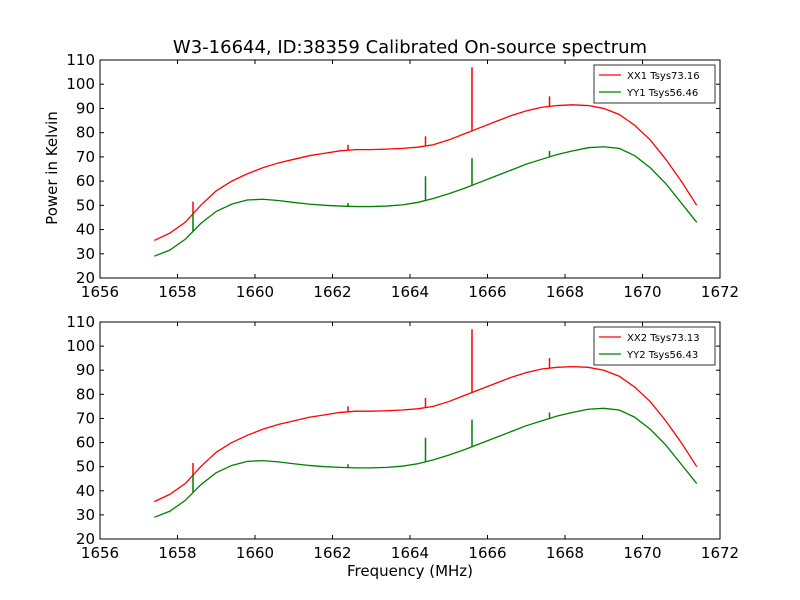 This screenshot has width=800, height=600. I want to click on y-axis-label: Power in Kelvin, so click(52, 168).